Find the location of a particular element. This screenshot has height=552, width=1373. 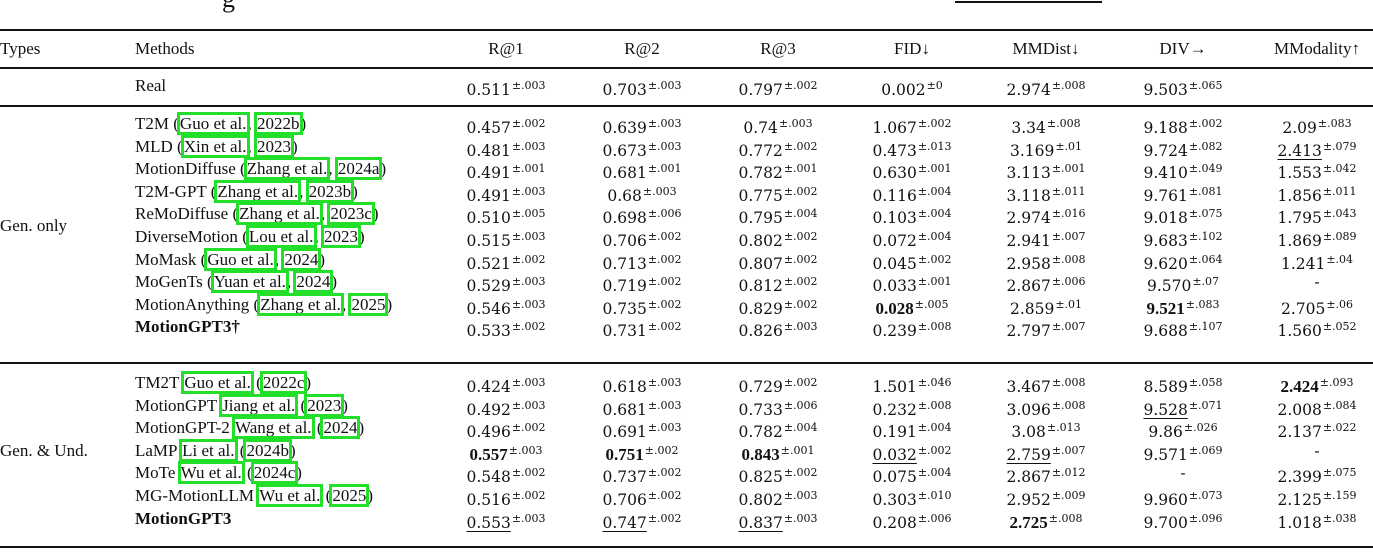

metric-value: 0.782 is located at coordinates (760, 173).